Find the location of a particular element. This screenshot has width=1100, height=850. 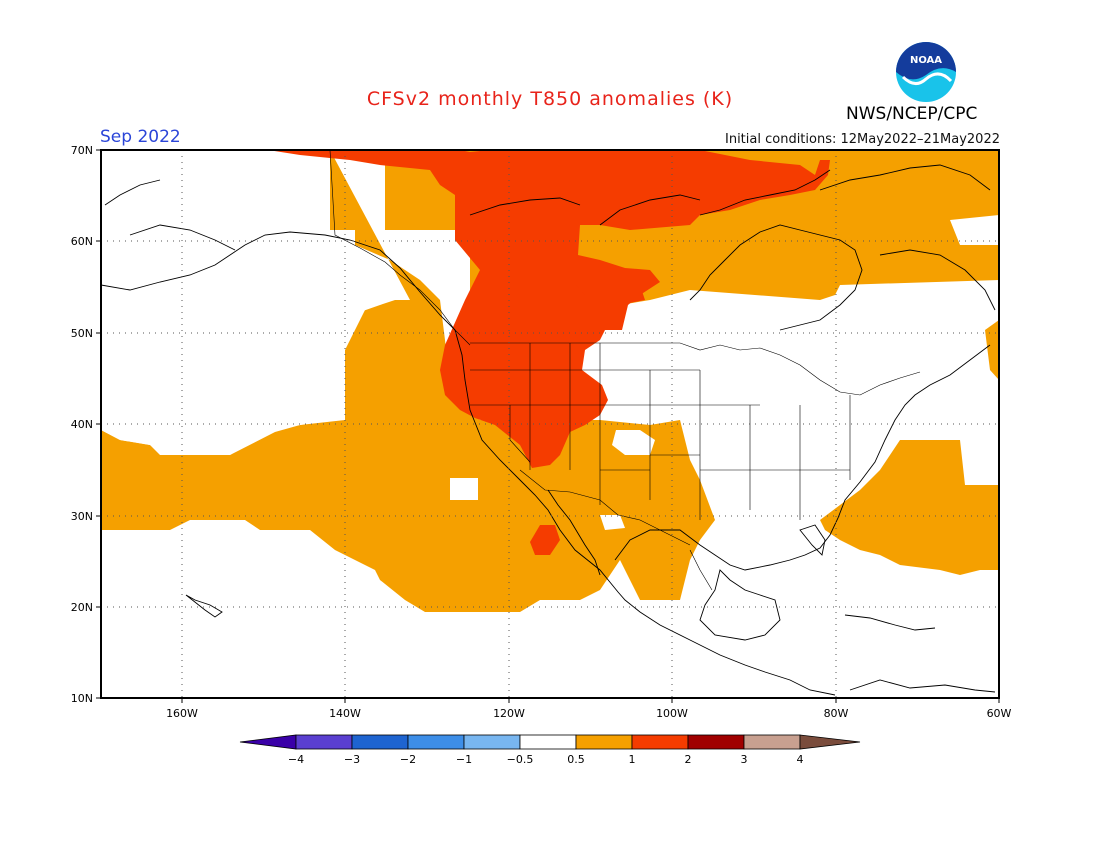

colorbar-arrow-high is located at coordinates (830, 742).